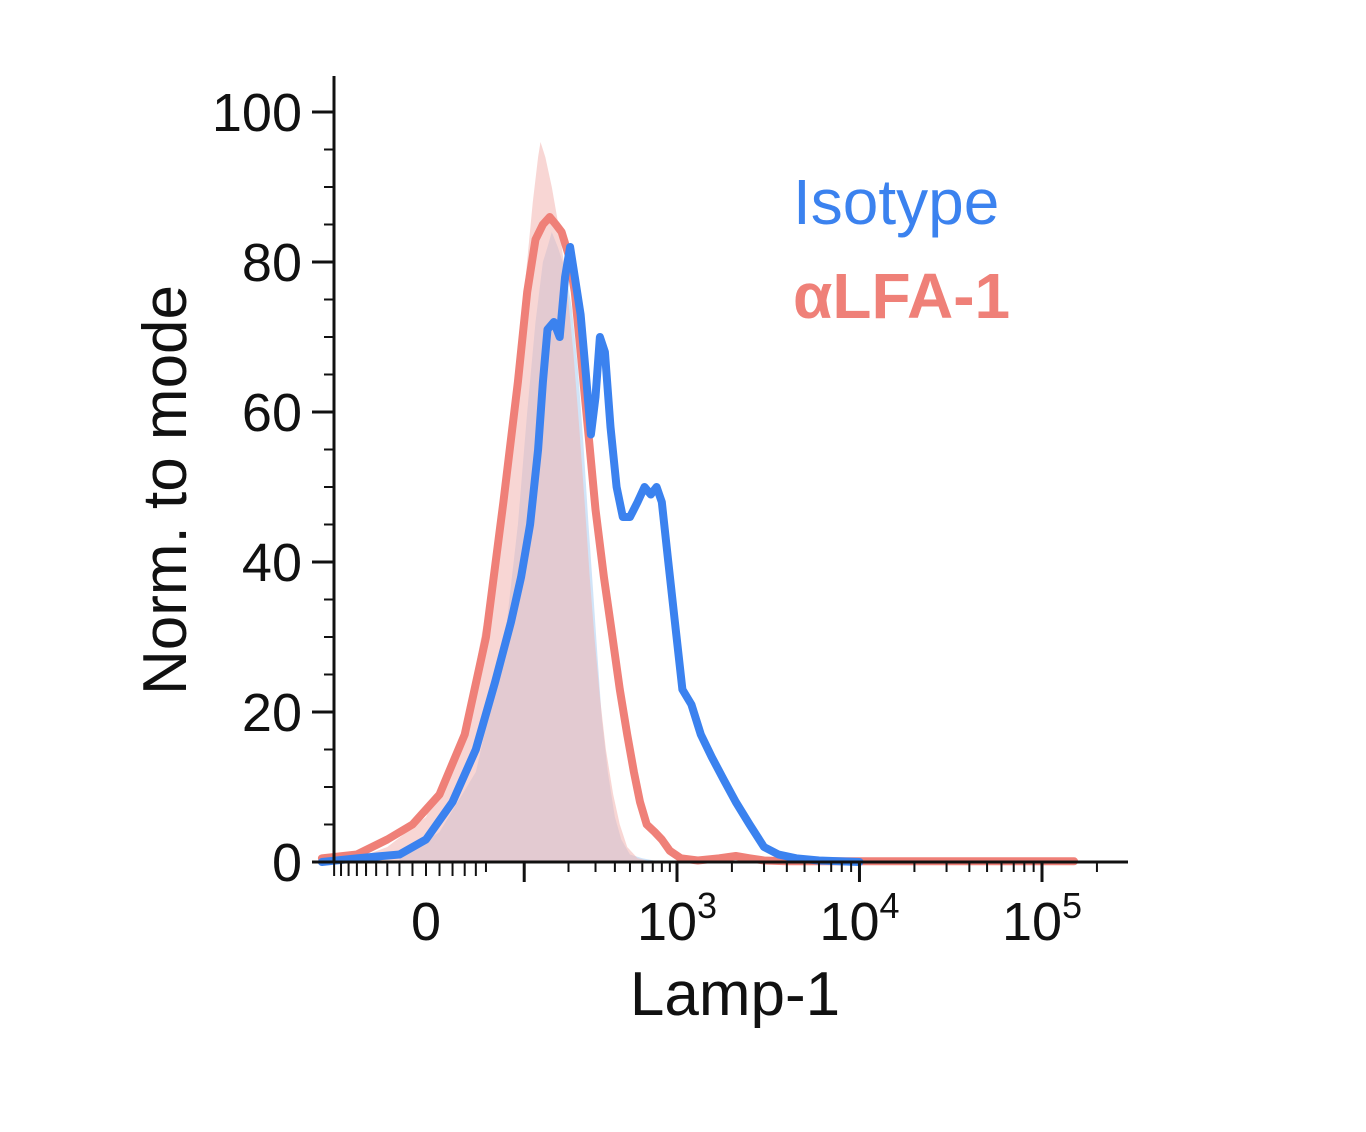 Image resolution: width=1366 pixels, height=1132 pixels. Describe the element at coordinates (287, 863) in the screenshot. I see `y-tick-label: 0` at that location.